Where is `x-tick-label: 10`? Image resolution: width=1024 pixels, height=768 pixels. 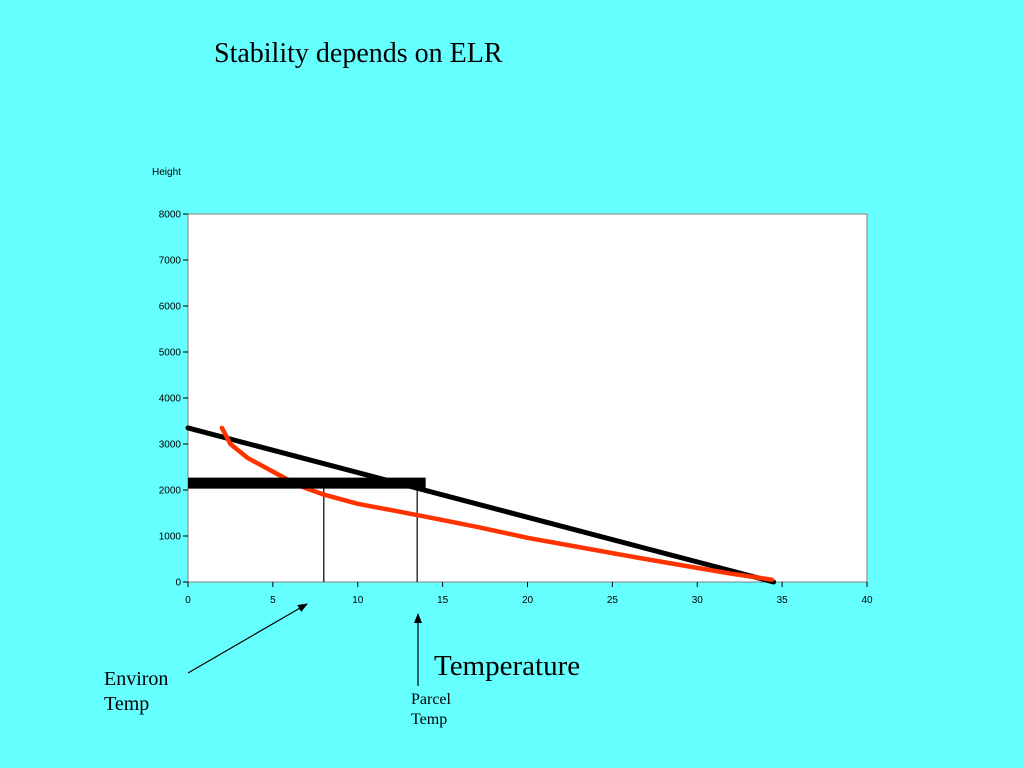
x-tick-label: 10 is located at coordinates (358, 600).